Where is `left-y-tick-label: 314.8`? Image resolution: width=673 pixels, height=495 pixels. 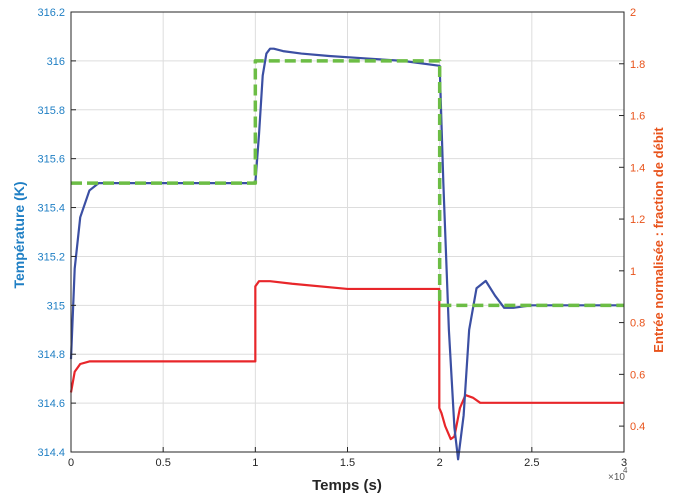 left-y-tick-label: 314.8 is located at coordinates (51, 355).